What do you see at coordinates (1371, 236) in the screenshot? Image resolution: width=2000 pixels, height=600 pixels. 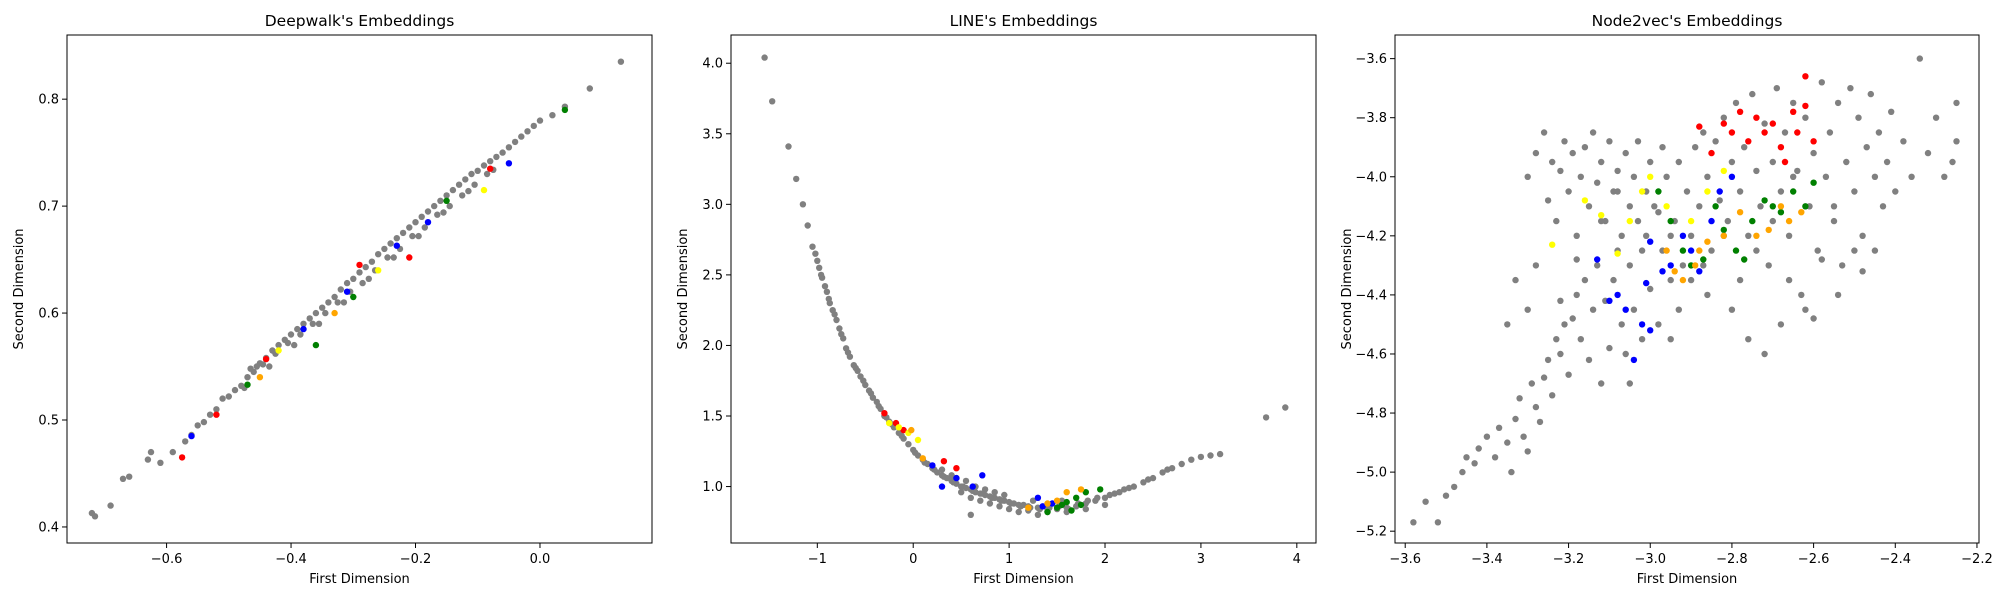 I see `y-tick-label: −4.2` at bounding box center [1371, 236].